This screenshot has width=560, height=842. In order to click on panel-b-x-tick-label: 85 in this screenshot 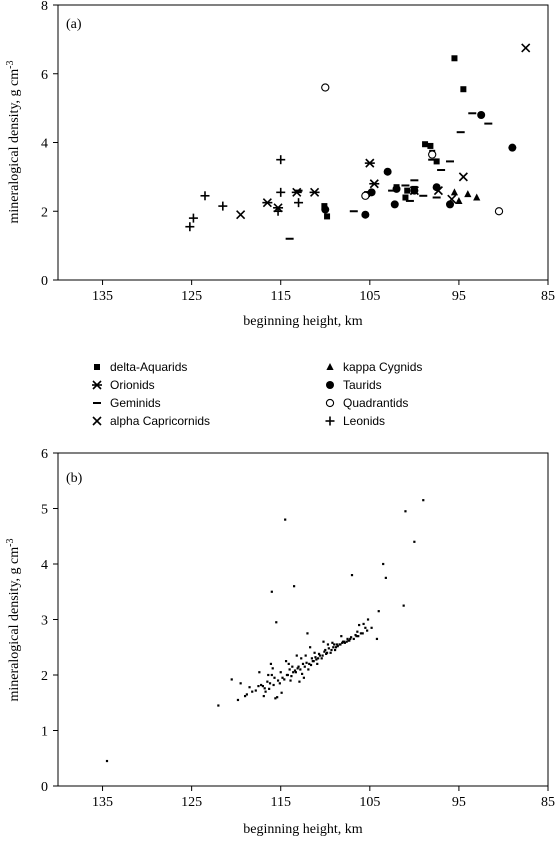, I will do `click(548, 802)`.